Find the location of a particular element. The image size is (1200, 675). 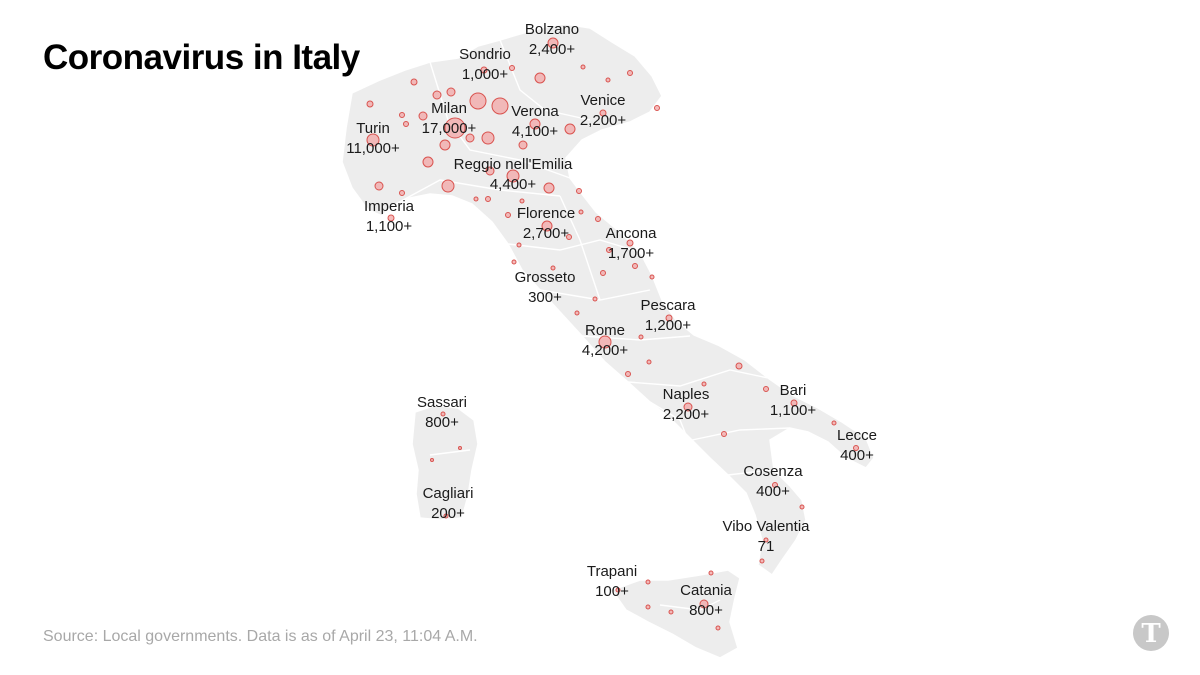

city-label-rome: Rome 4,200+ is located at coordinates (605, 340).